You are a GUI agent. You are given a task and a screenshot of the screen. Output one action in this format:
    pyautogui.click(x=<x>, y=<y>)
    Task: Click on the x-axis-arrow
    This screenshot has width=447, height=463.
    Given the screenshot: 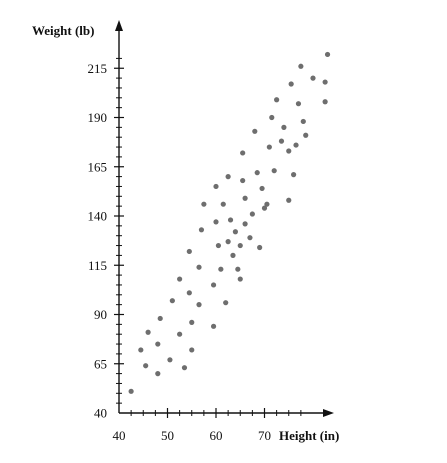 What is the action you would take?
    pyautogui.click(x=328, y=413)
    